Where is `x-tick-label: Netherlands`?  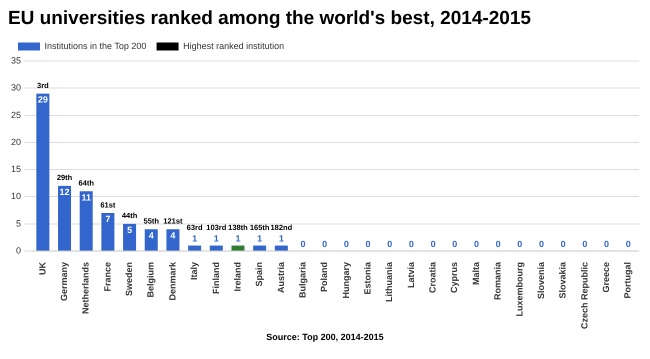
x-tick-label: Netherlands is located at coordinates (85, 288).